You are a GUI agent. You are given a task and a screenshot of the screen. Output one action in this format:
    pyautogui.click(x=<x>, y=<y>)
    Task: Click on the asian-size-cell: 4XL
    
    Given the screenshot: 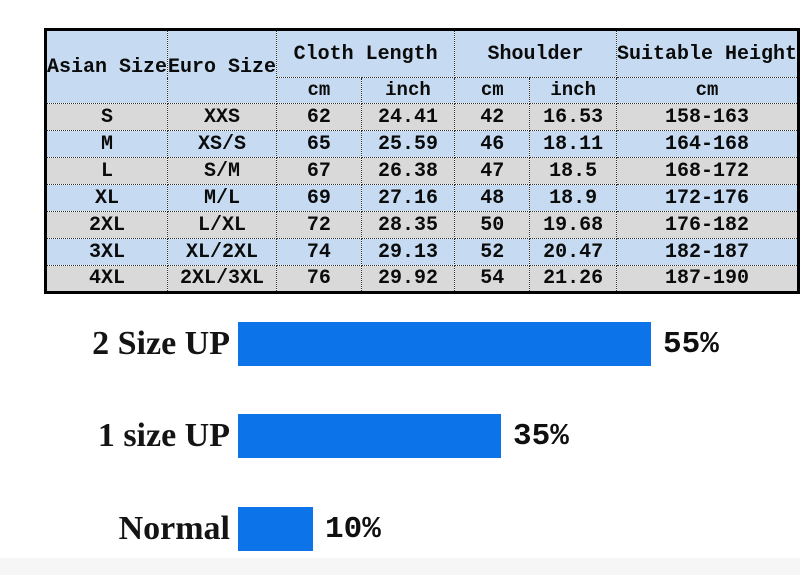 What is the action you would take?
    pyautogui.click(x=106, y=279)
    